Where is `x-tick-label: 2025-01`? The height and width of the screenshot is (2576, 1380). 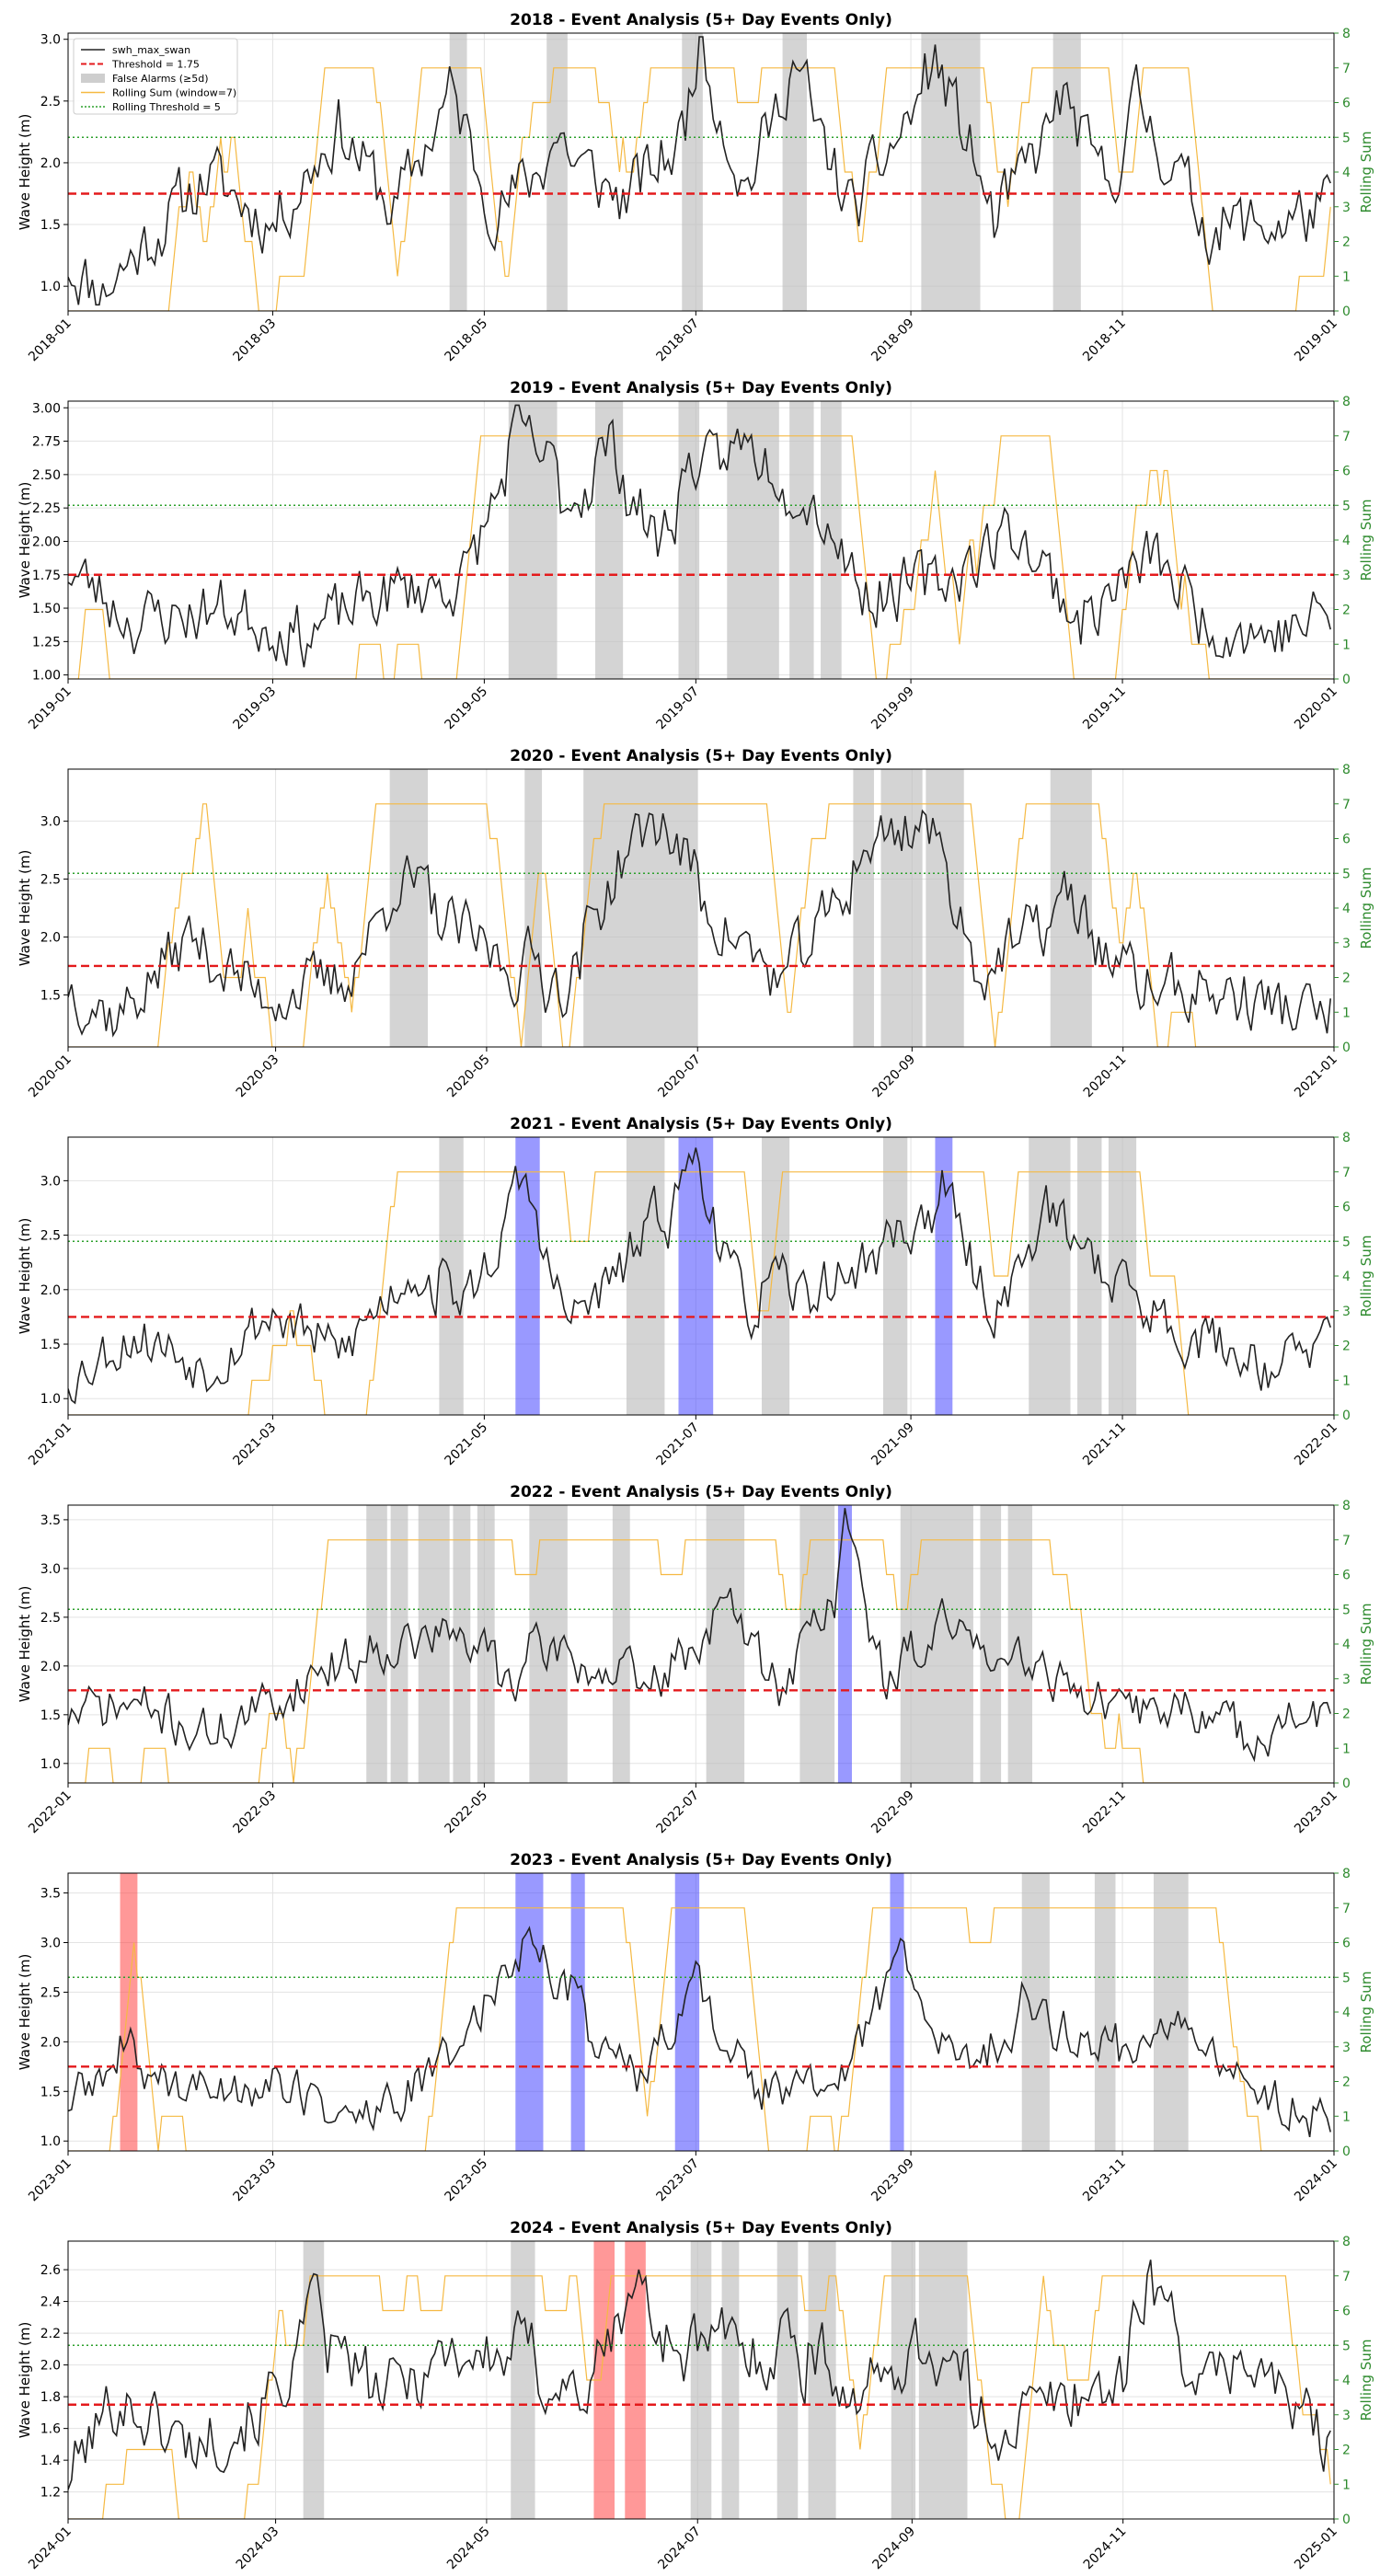 x-tick-label: 2025-01 is located at coordinates (1316, 2548).